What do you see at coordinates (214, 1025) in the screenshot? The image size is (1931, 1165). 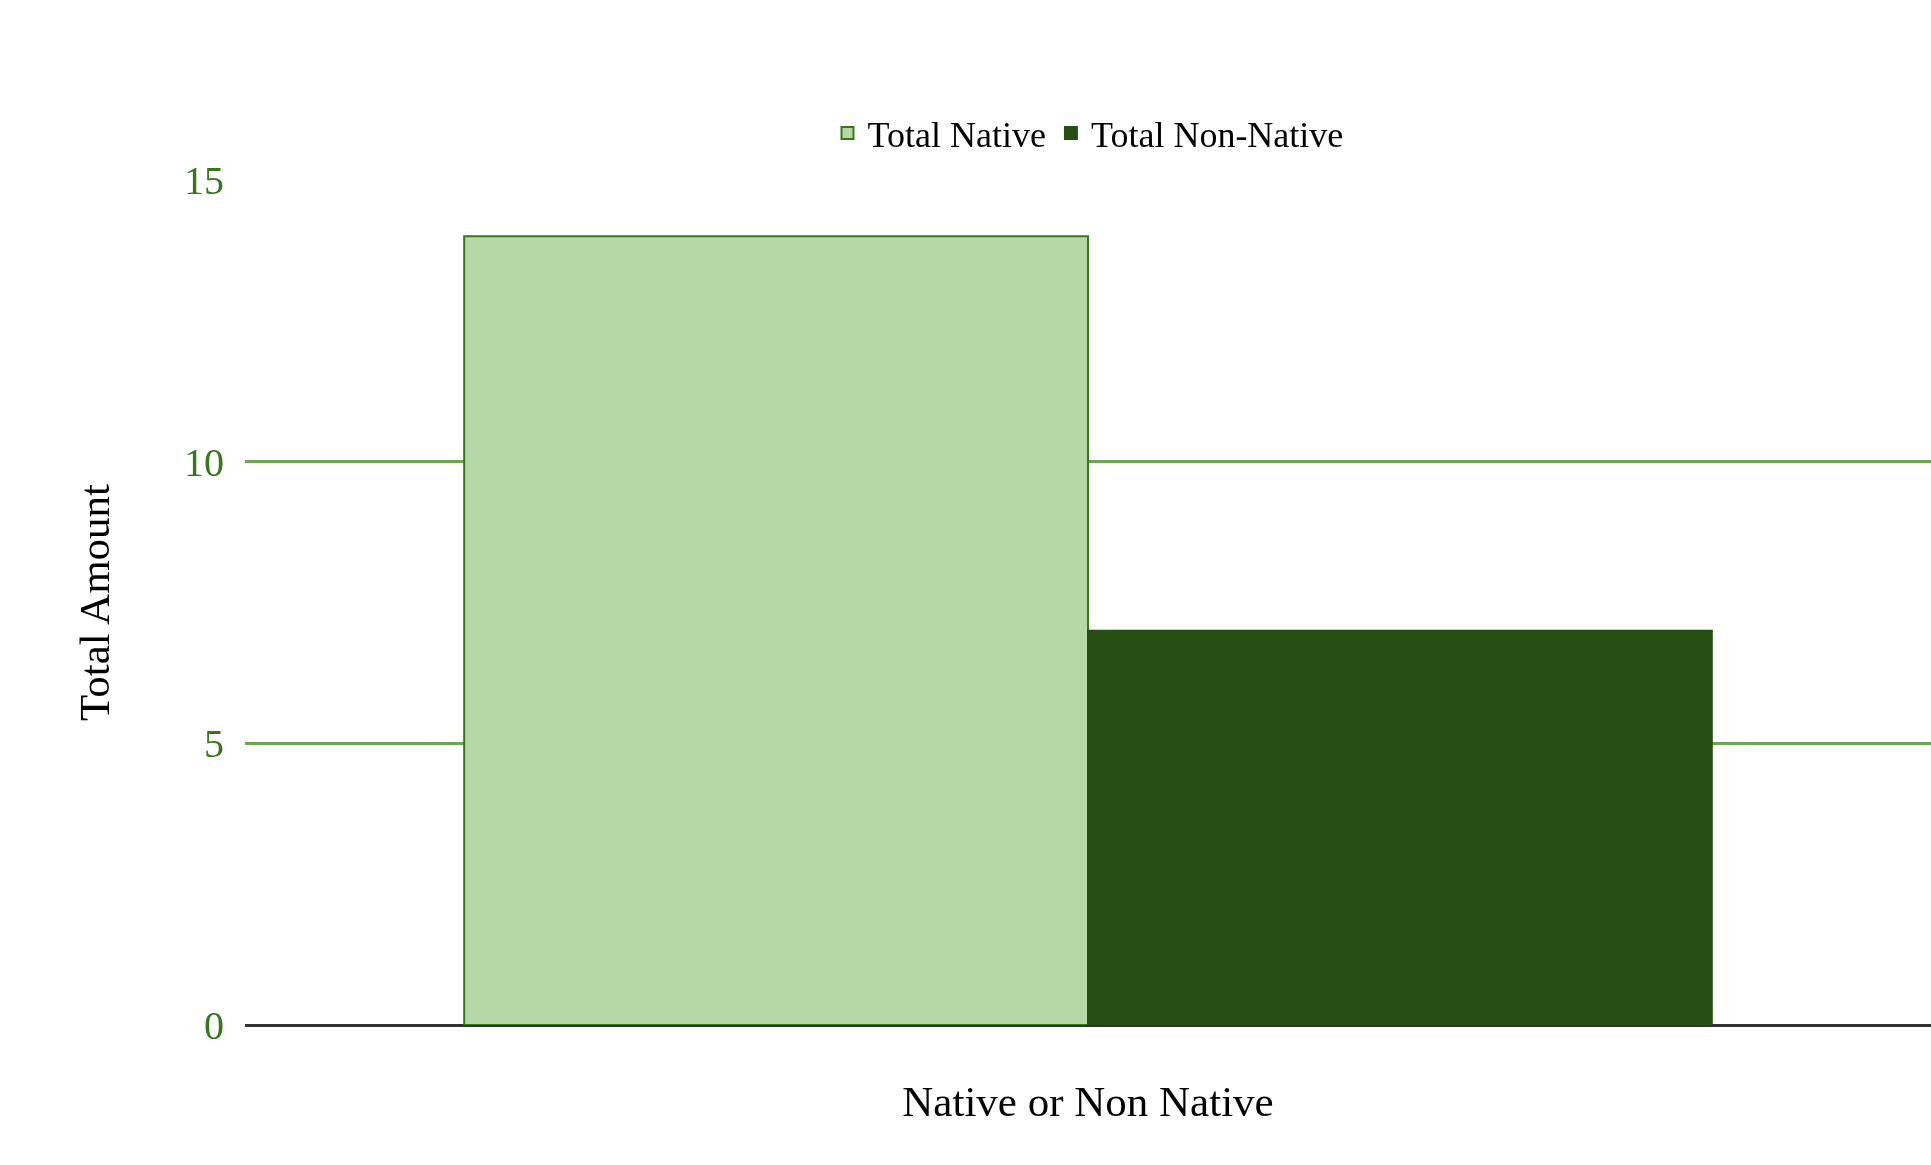 I see `y-tick-label: 0` at bounding box center [214, 1025].